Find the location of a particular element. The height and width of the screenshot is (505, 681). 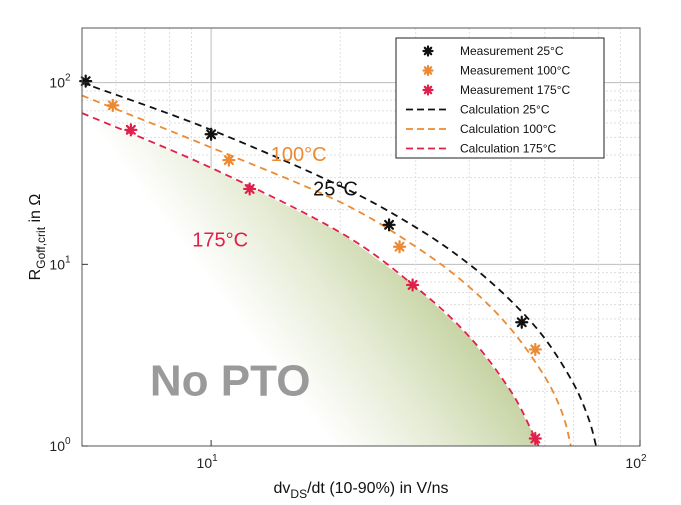

y-axis-label-subscript: Goff,crit is located at coordinates (41, 247).